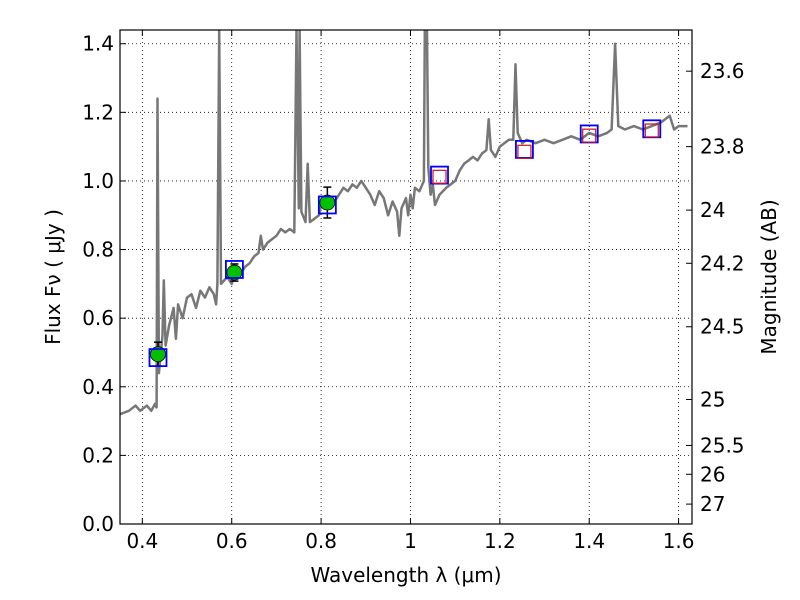 This screenshot has width=800, height=600. I want to click on y2-tick-label: 25, so click(712, 399).